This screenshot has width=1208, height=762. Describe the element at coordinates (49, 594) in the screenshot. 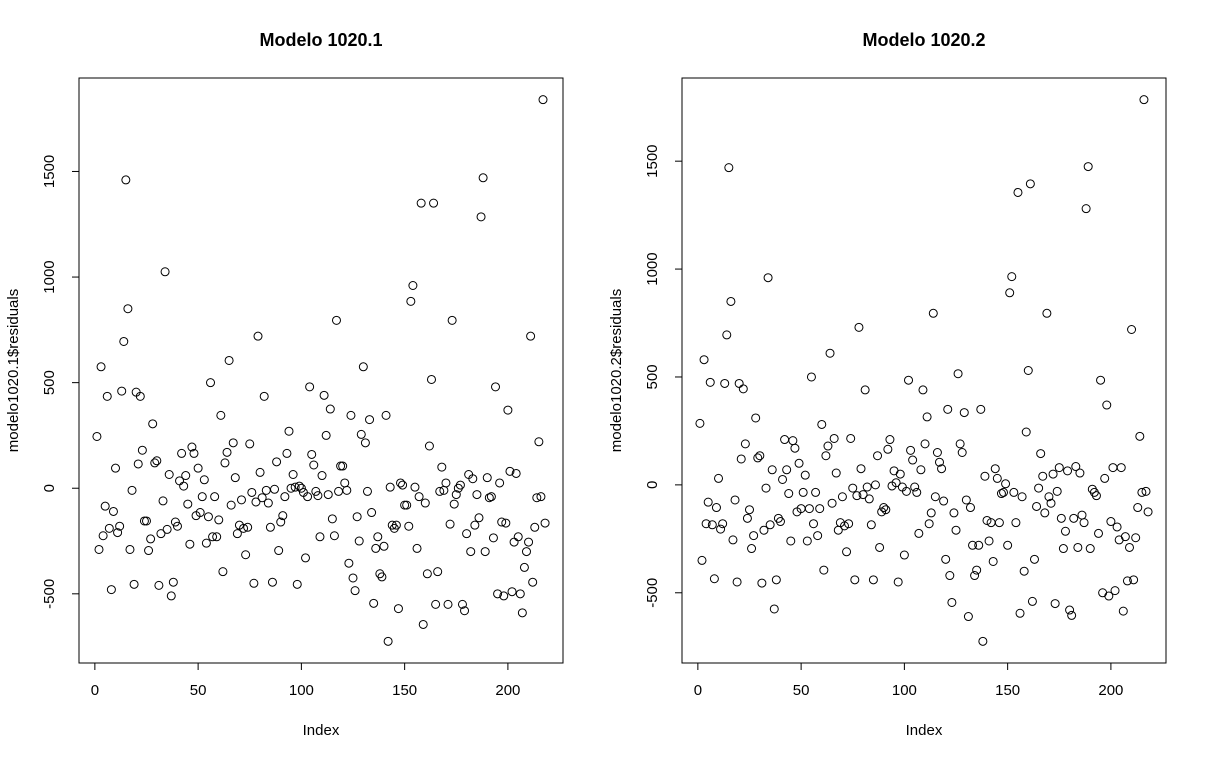

I see `y-tick-label: -500` at that location.